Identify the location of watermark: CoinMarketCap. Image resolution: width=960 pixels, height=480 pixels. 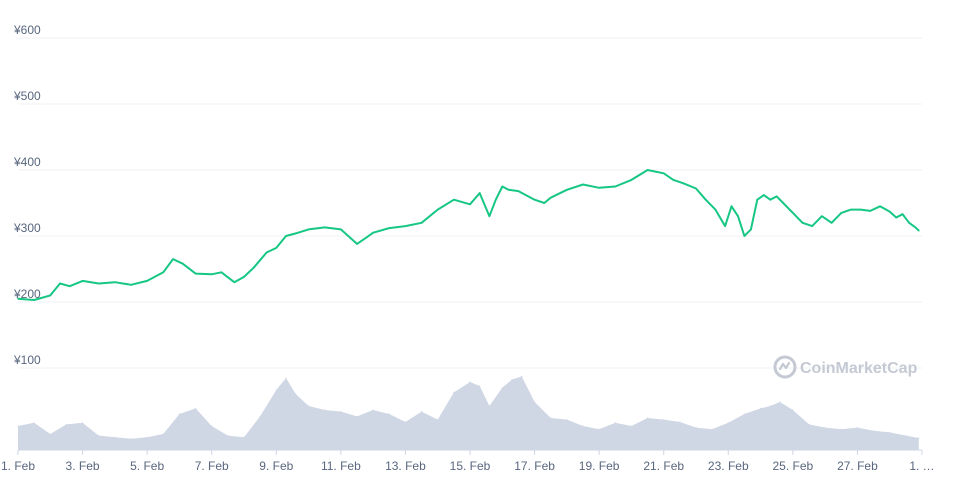
(845, 367).